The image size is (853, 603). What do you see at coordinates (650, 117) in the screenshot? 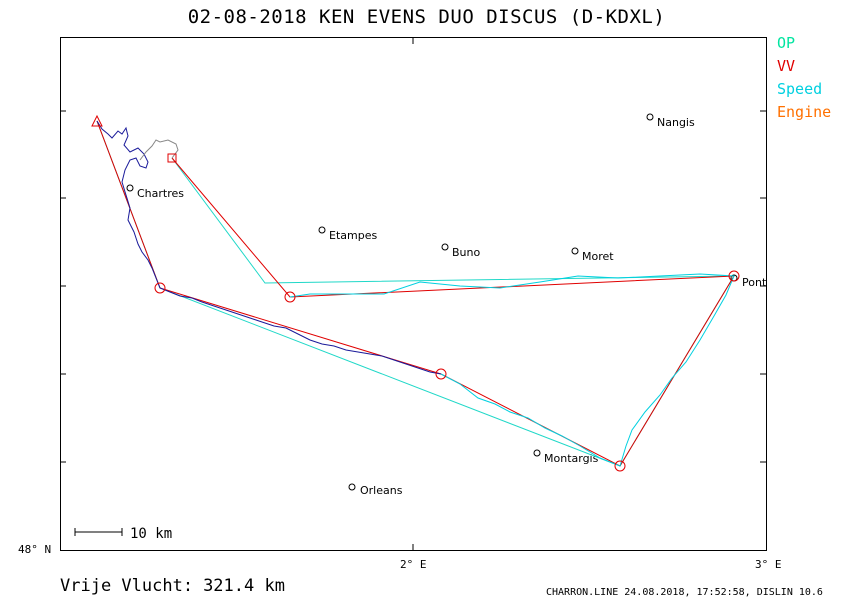
I see `town-nangis-marker` at bounding box center [650, 117].